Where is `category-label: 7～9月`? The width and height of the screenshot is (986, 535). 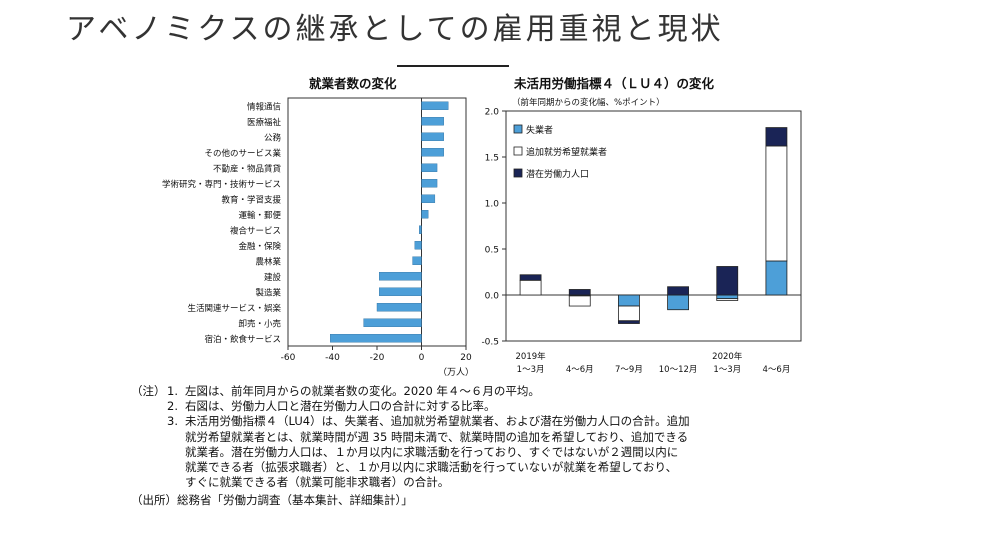 category-label: 7～9月 is located at coordinates (629, 370).